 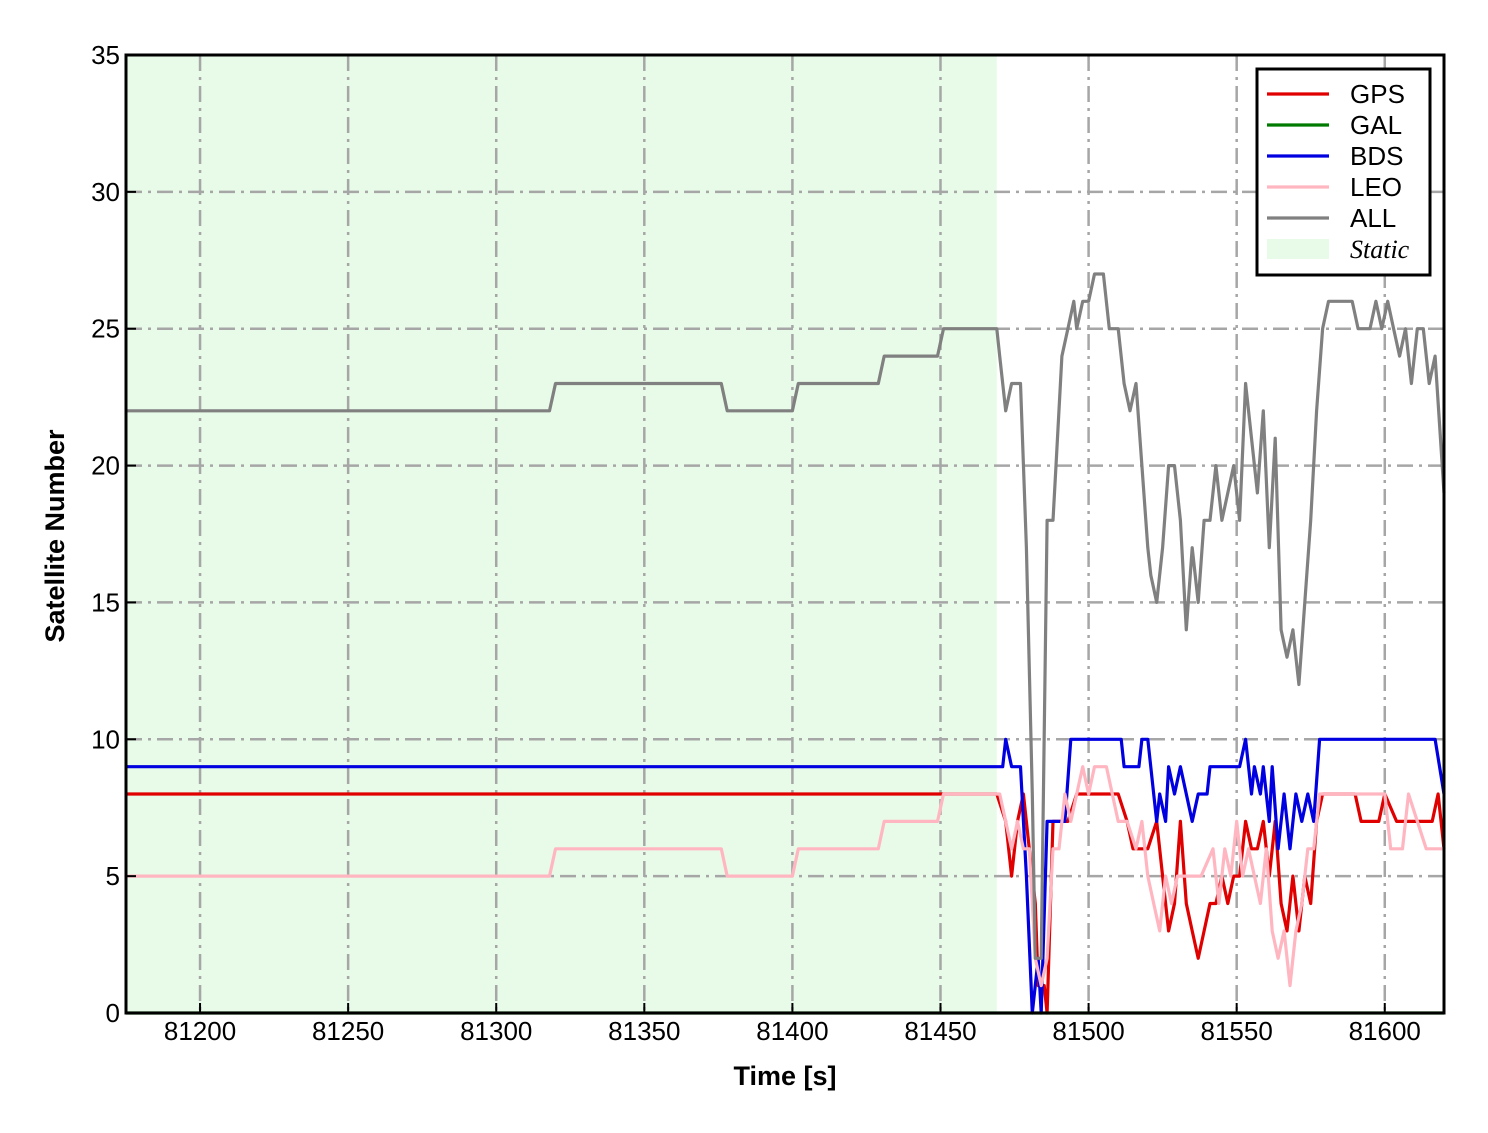 I want to click on legend-label-leo: LEO, so click(x=1376, y=187).